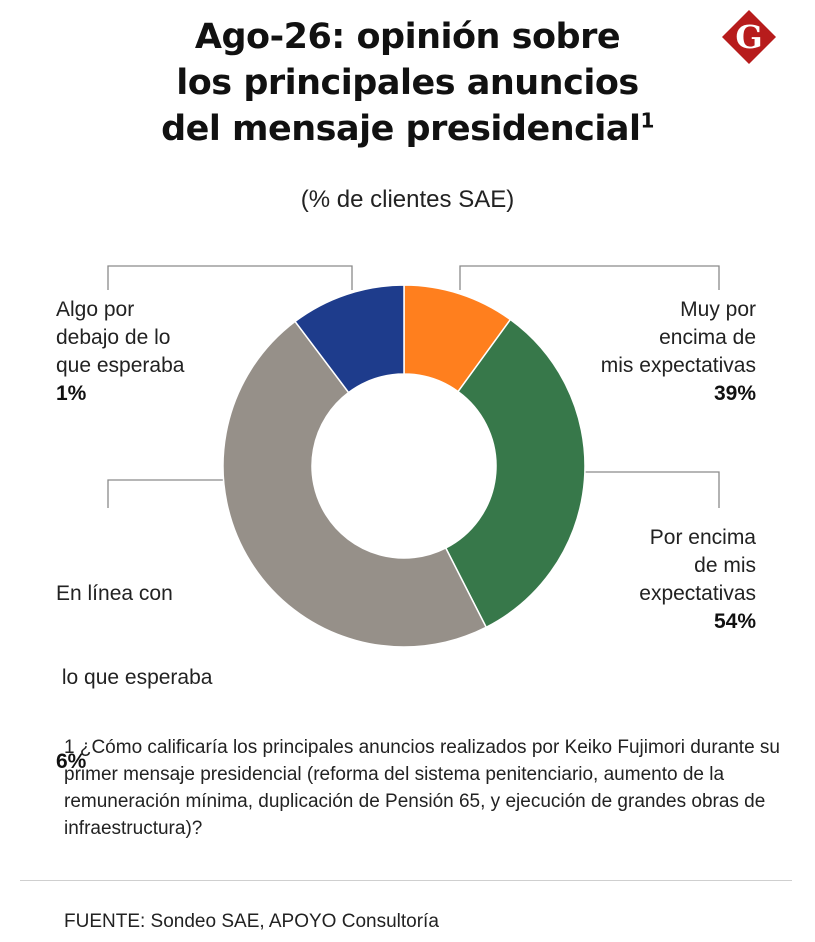 This screenshot has width=815, height=942. What do you see at coordinates (697, 593) in the screenshot?
I see `label-line: expectativas` at bounding box center [697, 593].